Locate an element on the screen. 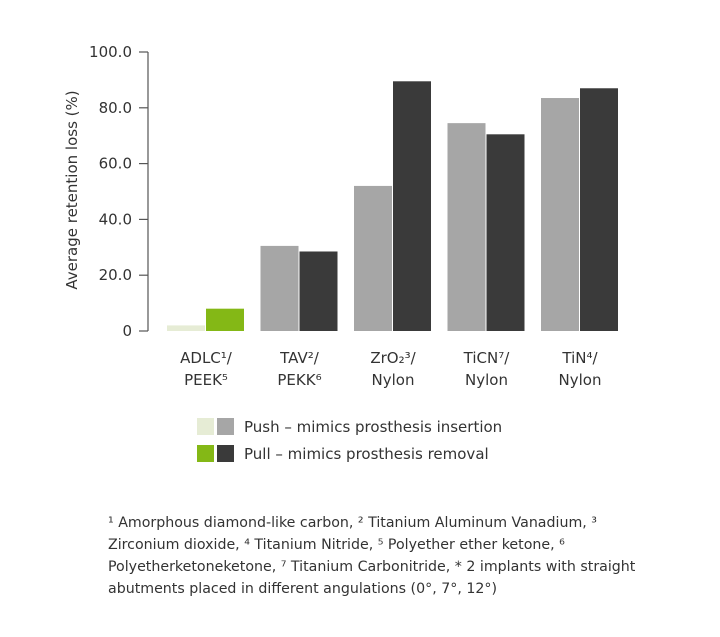 The image size is (720, 637). category-label-line1: TiCN⁷/ is located at coordinates (487, 358).